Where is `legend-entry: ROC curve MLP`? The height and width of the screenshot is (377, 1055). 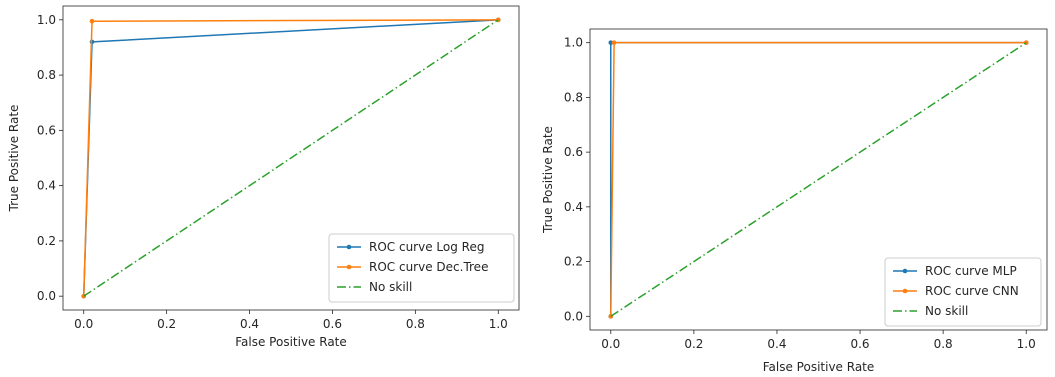
legend-entry: ROC curve MLP is located at coordinates (971, 271).